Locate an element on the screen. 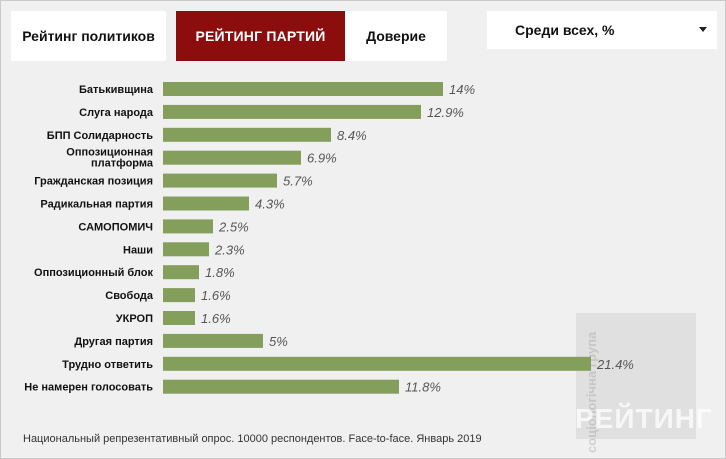 Image resolution: width=726 pixels, height=459 pixels. audience-select-value: Среди всех, % is located at coordinates (565, 30).